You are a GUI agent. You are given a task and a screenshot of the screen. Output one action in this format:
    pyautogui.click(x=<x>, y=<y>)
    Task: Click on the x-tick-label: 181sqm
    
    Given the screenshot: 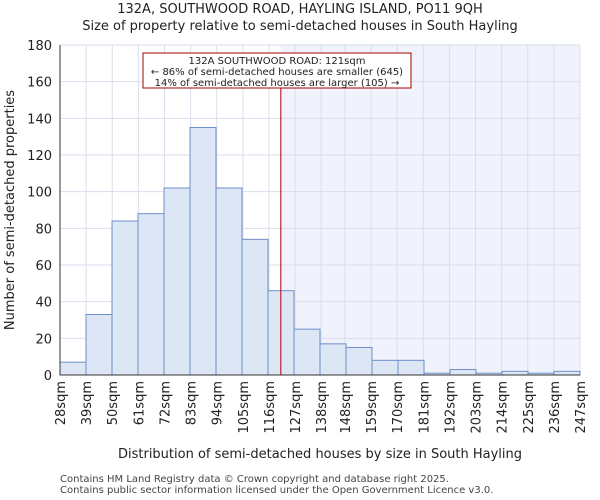 What is the action you would take?
    pyautogui.click(x=424, y=407)
    